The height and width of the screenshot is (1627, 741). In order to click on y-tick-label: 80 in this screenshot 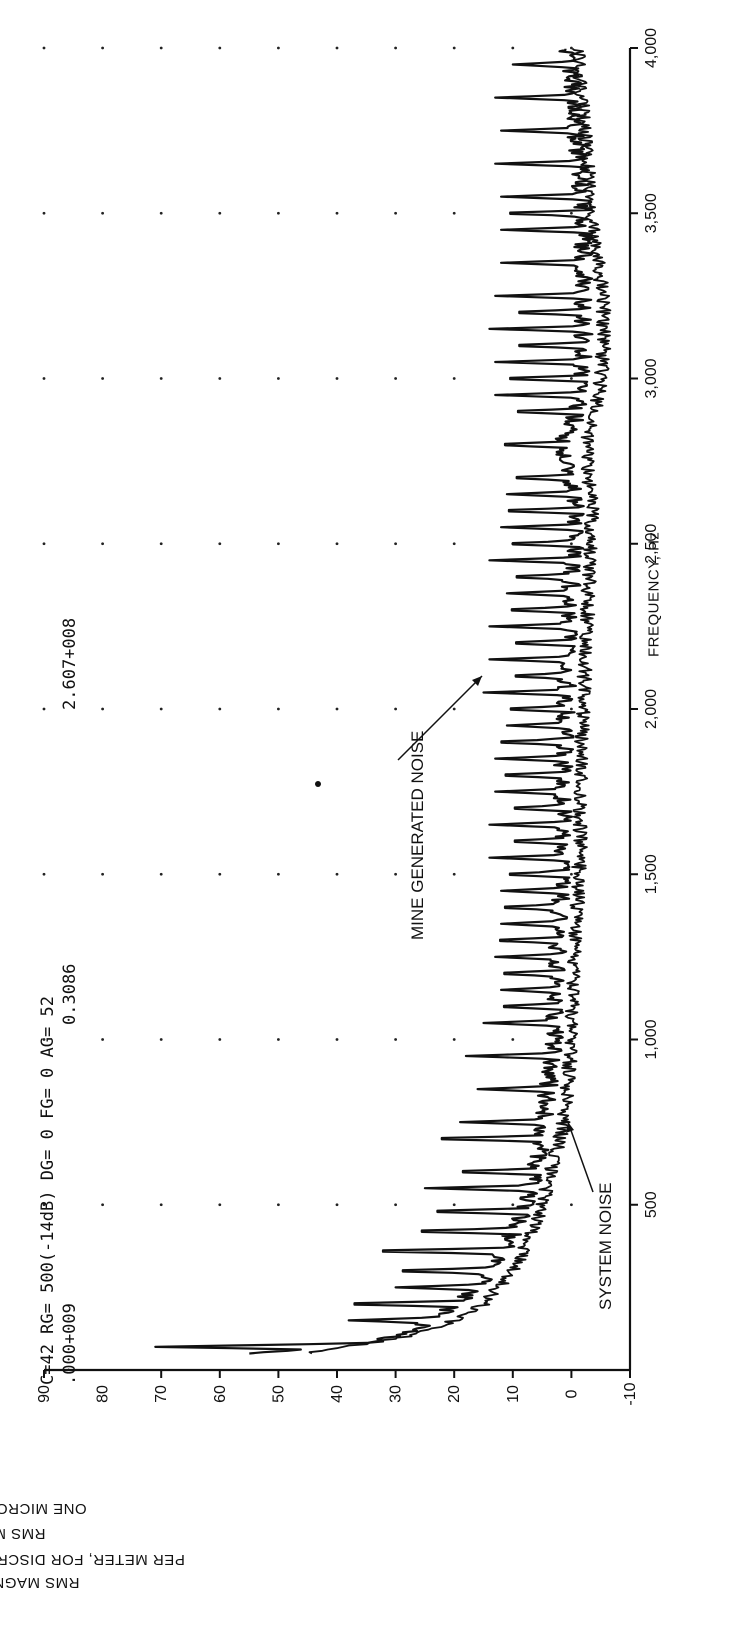, I will do `click(103, 1394)`.